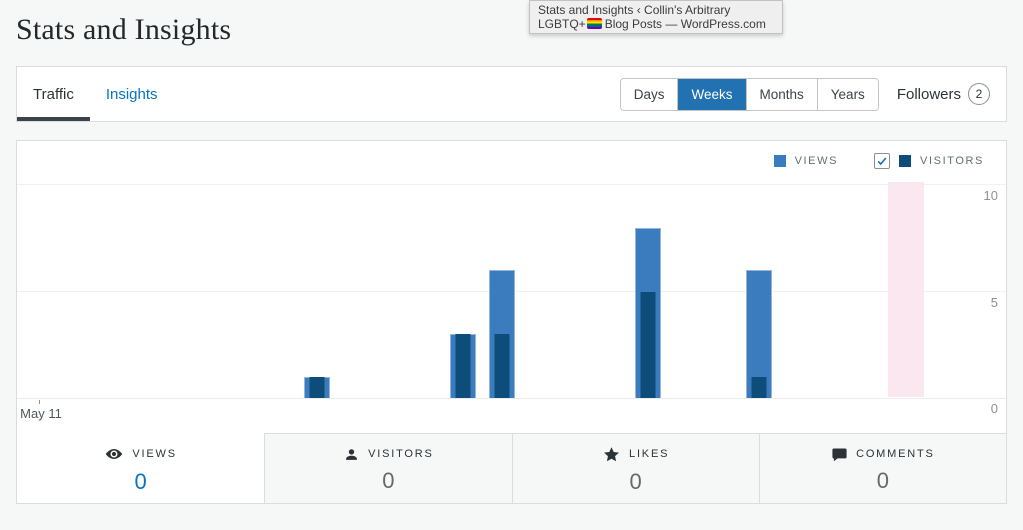 The width and height of the screenshot is (1023, 530). Describe the element at coordinates (839, 454) in the screenshot. I see `comment-icon` at that location.